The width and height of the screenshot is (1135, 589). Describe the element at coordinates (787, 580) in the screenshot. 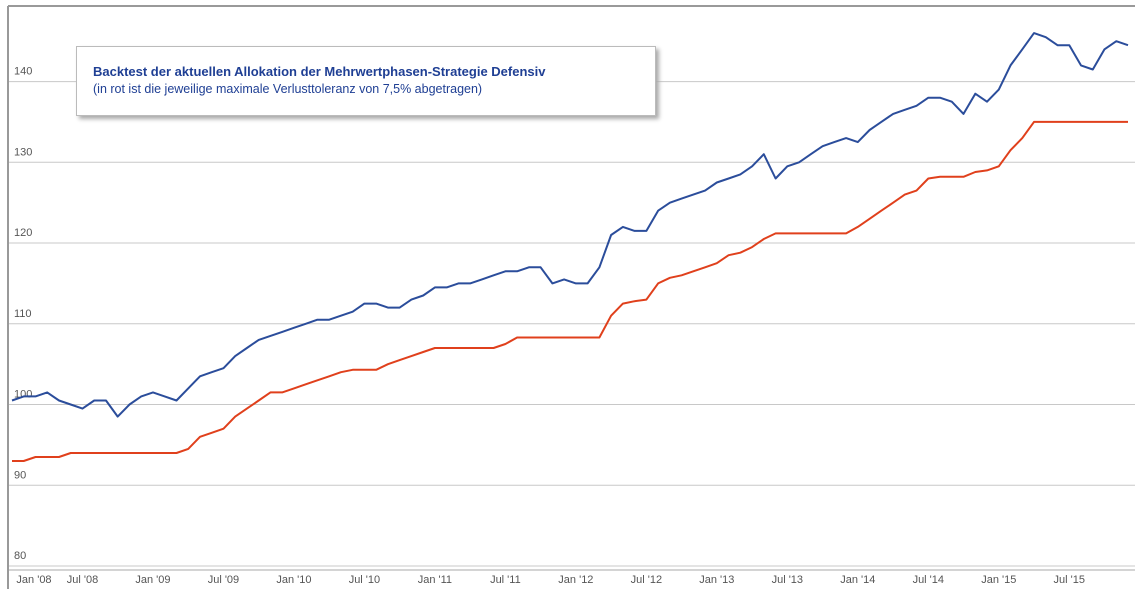

I see `x-tick-label: Jul '13` at that location.